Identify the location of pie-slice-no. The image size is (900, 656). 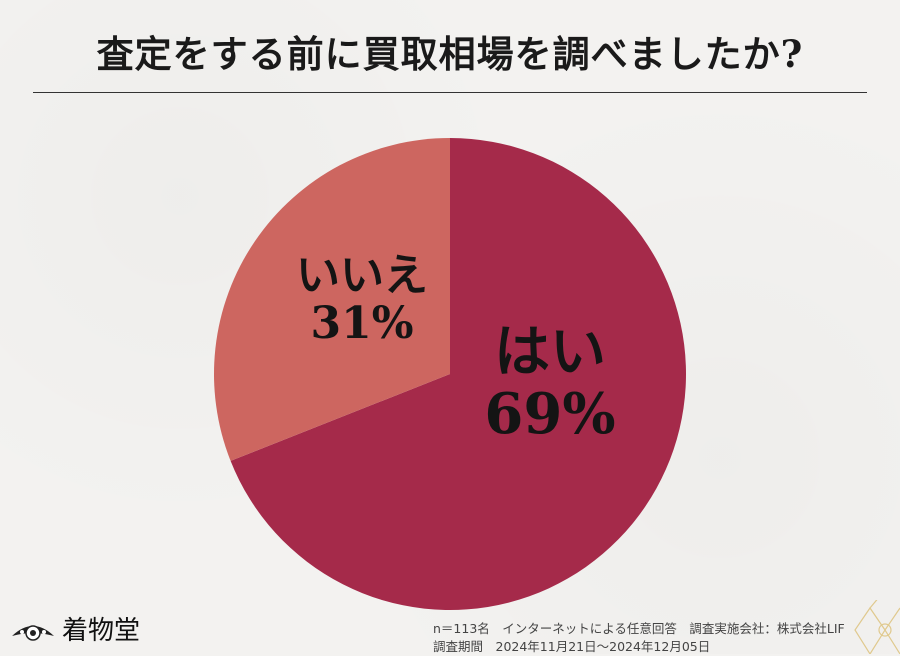
(331, 299).